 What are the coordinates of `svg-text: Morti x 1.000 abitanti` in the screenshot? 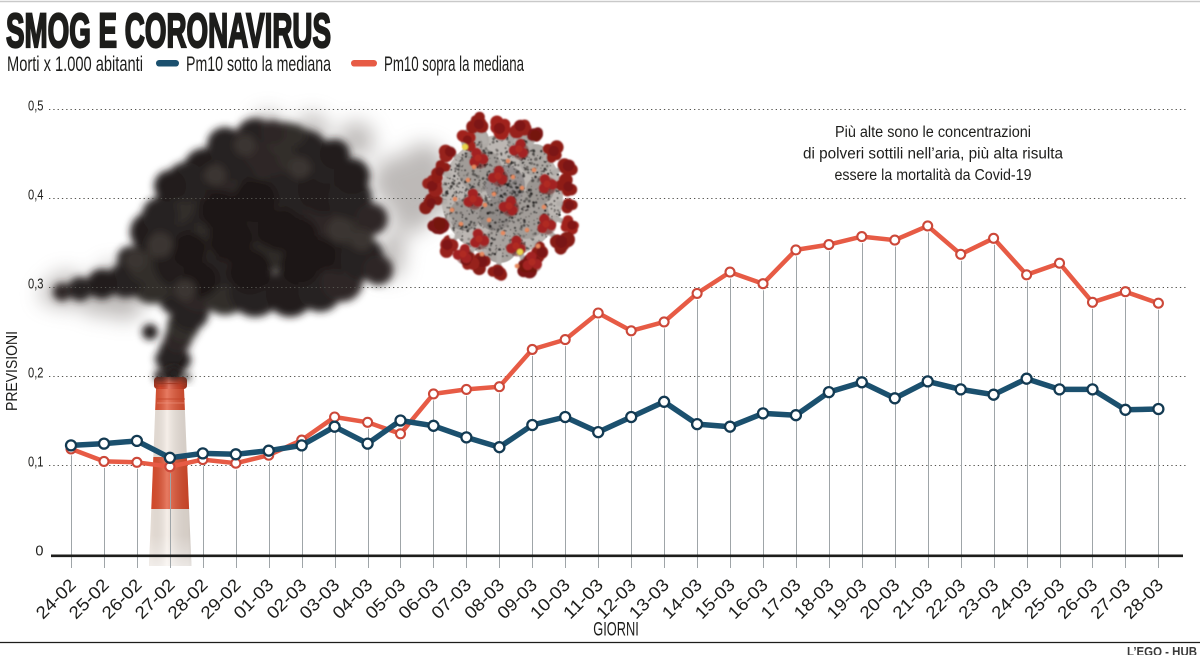 It's located at (75, 64).